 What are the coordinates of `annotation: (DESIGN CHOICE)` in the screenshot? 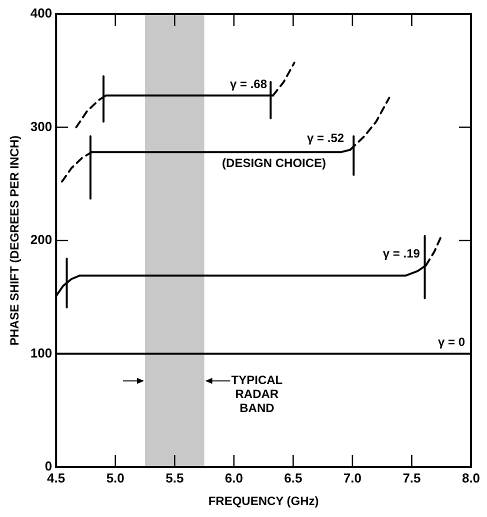 It's located at (274, 163).